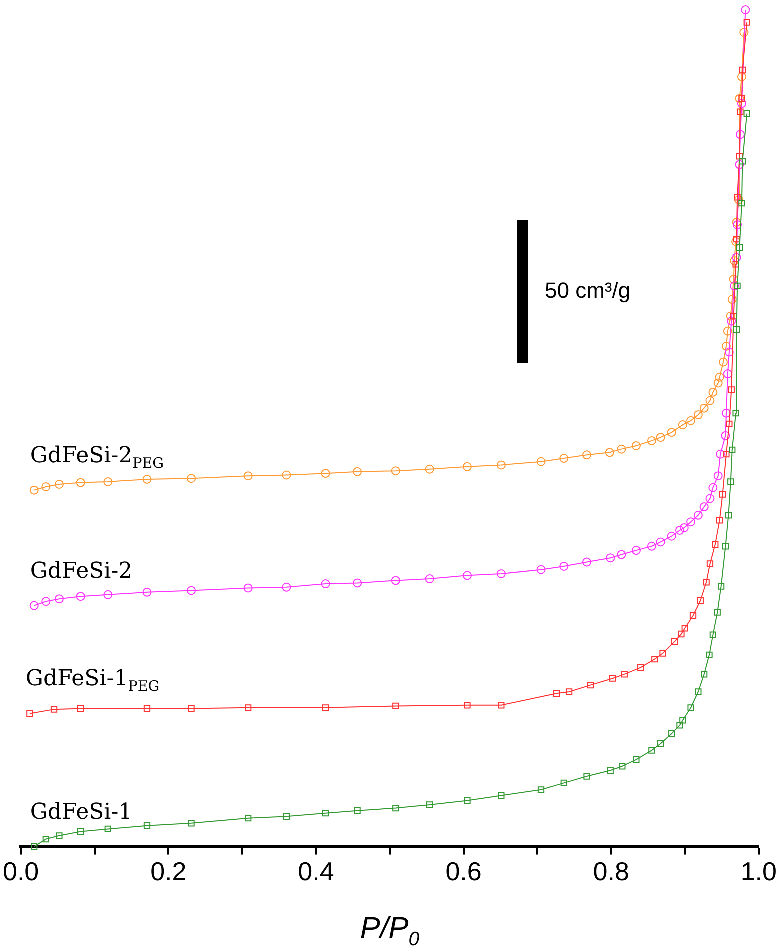 Image resolution: width=780 pixels, height=952 pixels. Describe the element at coordinates (81, 812) in the screenshot. I see `series-label: GdFeSi-1` at that location.